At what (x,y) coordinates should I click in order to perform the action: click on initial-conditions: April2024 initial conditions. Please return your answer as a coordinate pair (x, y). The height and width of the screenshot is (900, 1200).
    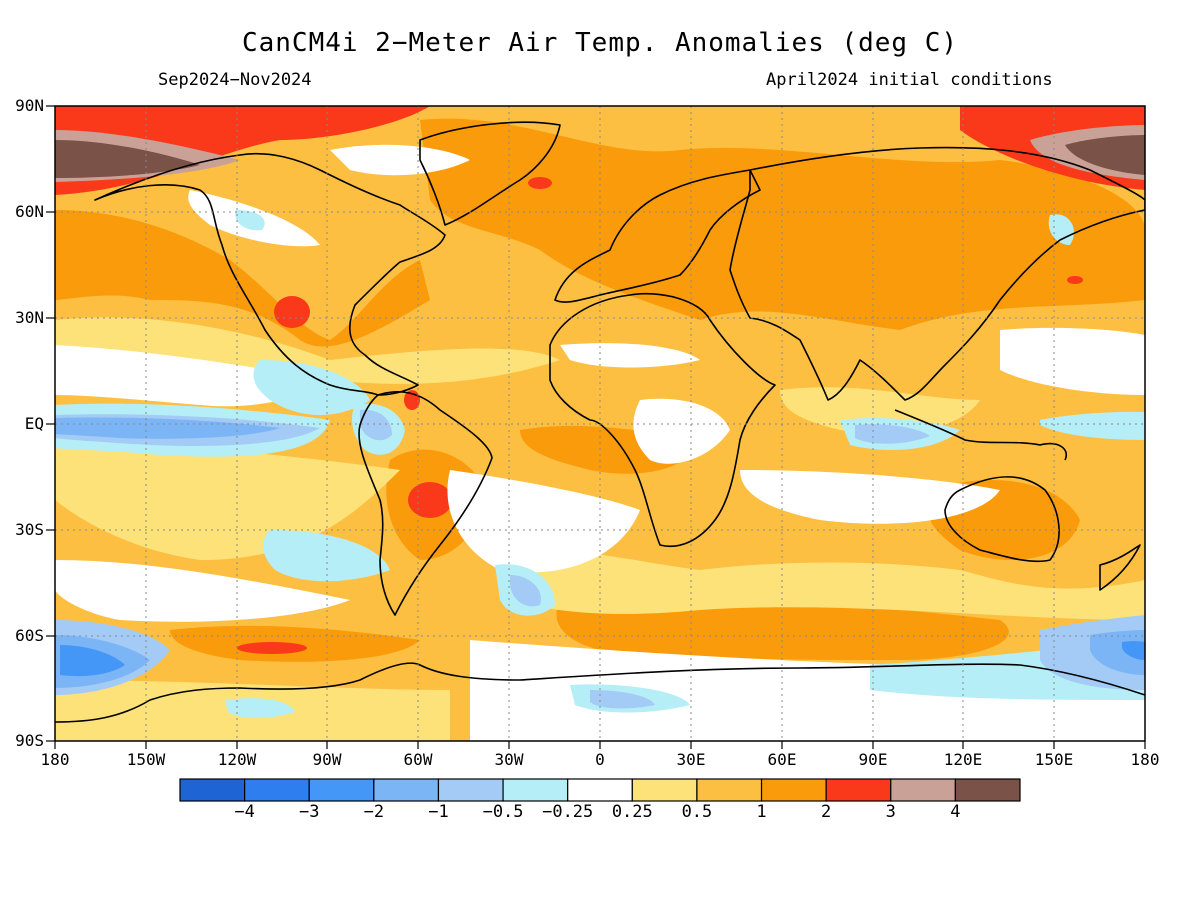
    Looking at the image, I should click on (909, 80).